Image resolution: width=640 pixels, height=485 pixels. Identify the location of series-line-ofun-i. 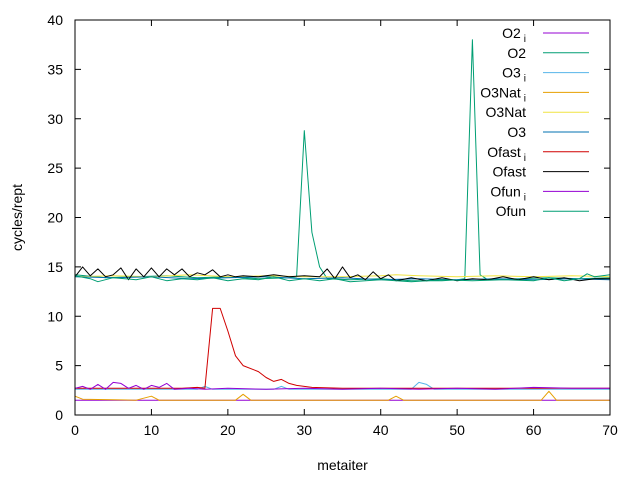
(342, 385).